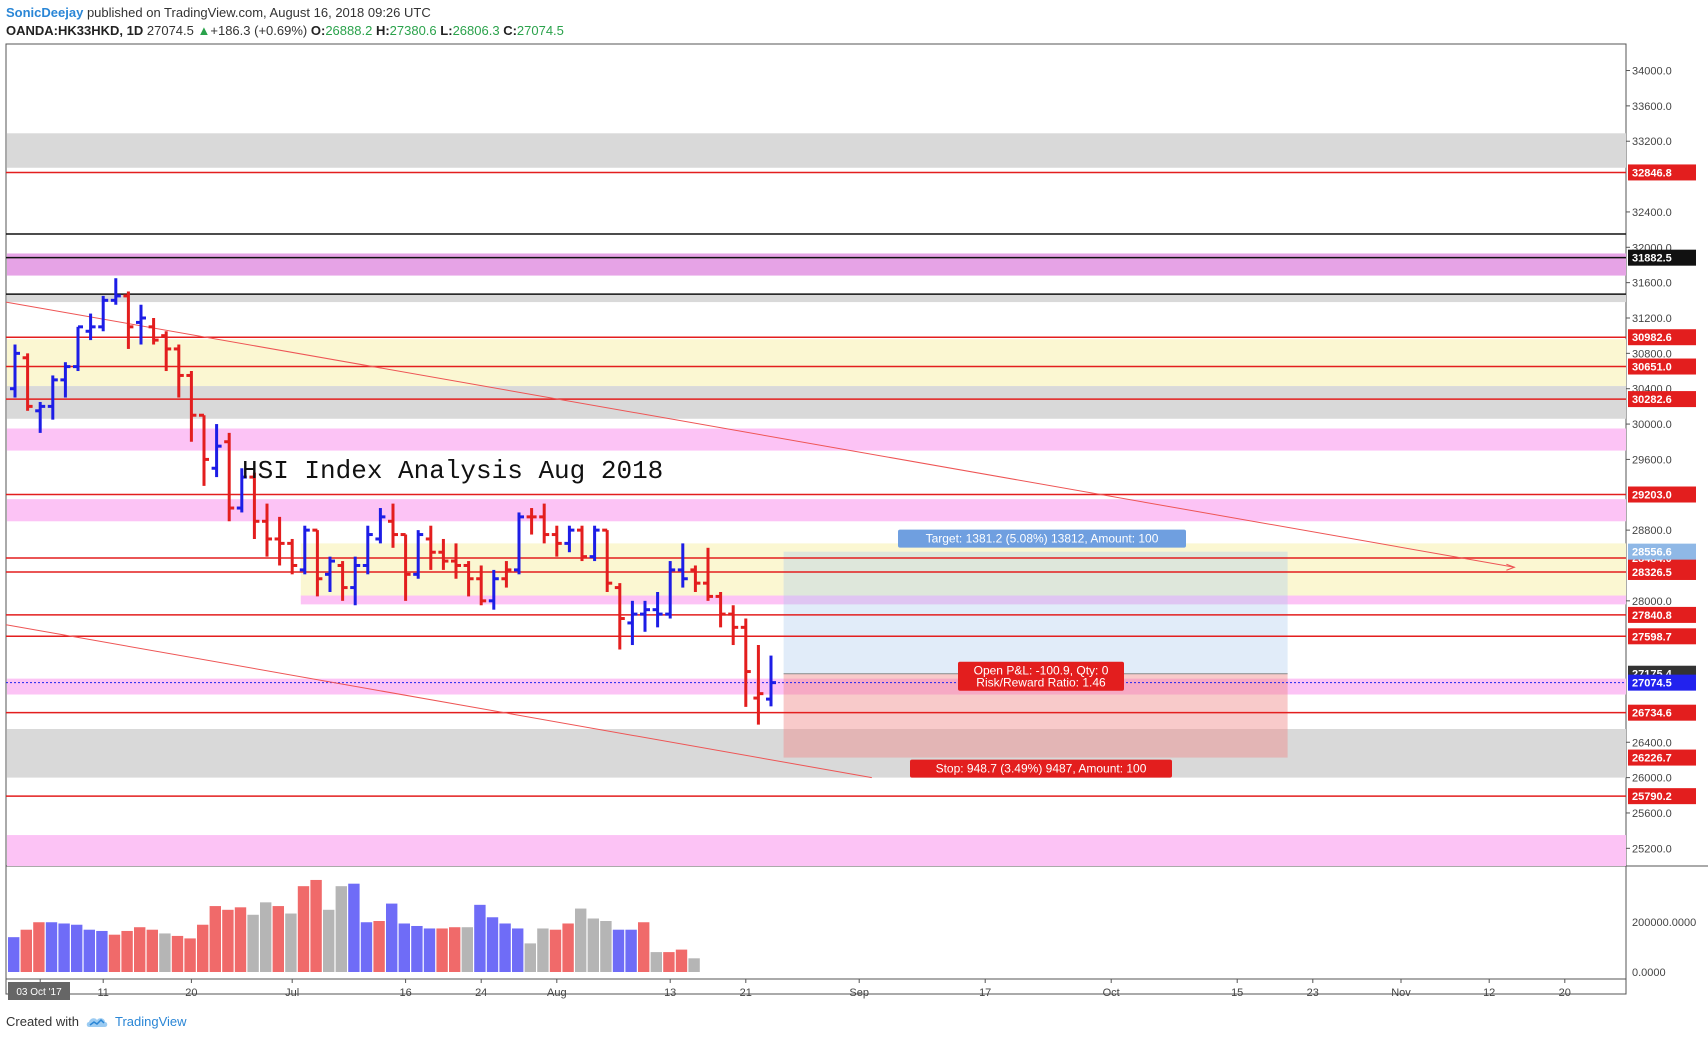 The image size is (1708, 1041). What do you see at coordinates (1662, 636) in the screenshot?
I see `price-tag-27598.7: 27598.7` at bounding box center [1662, 636].